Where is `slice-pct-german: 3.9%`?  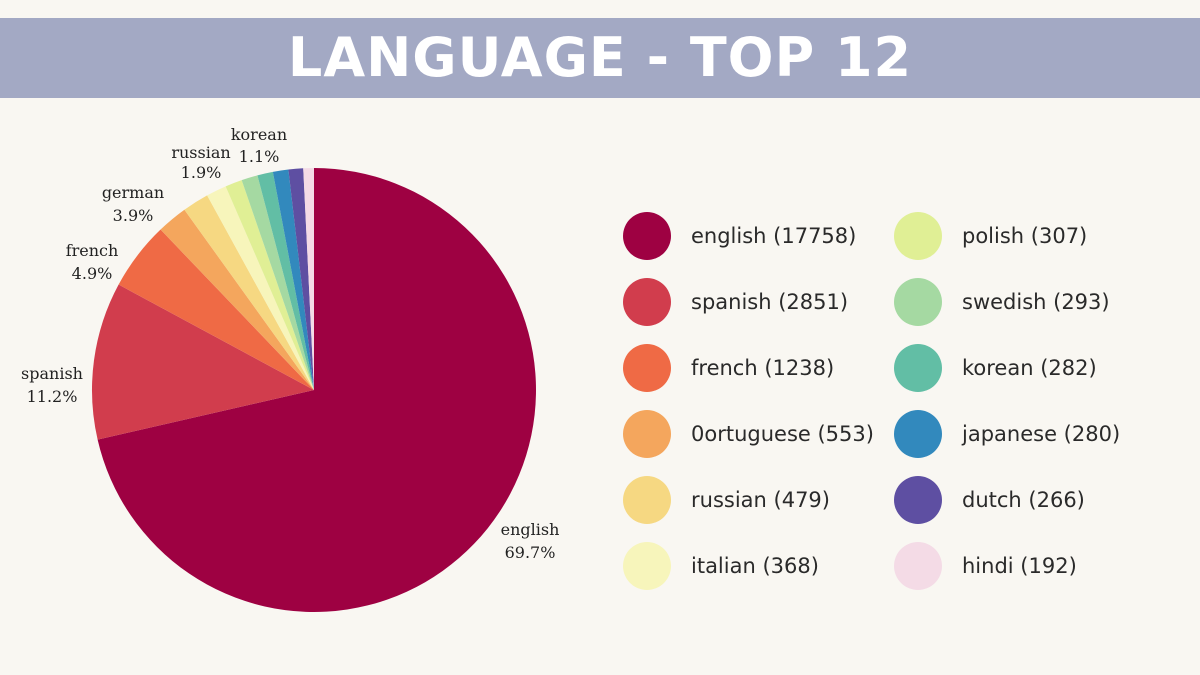 slice-pct-german: 3.9% is located at coordinates (133, 215).